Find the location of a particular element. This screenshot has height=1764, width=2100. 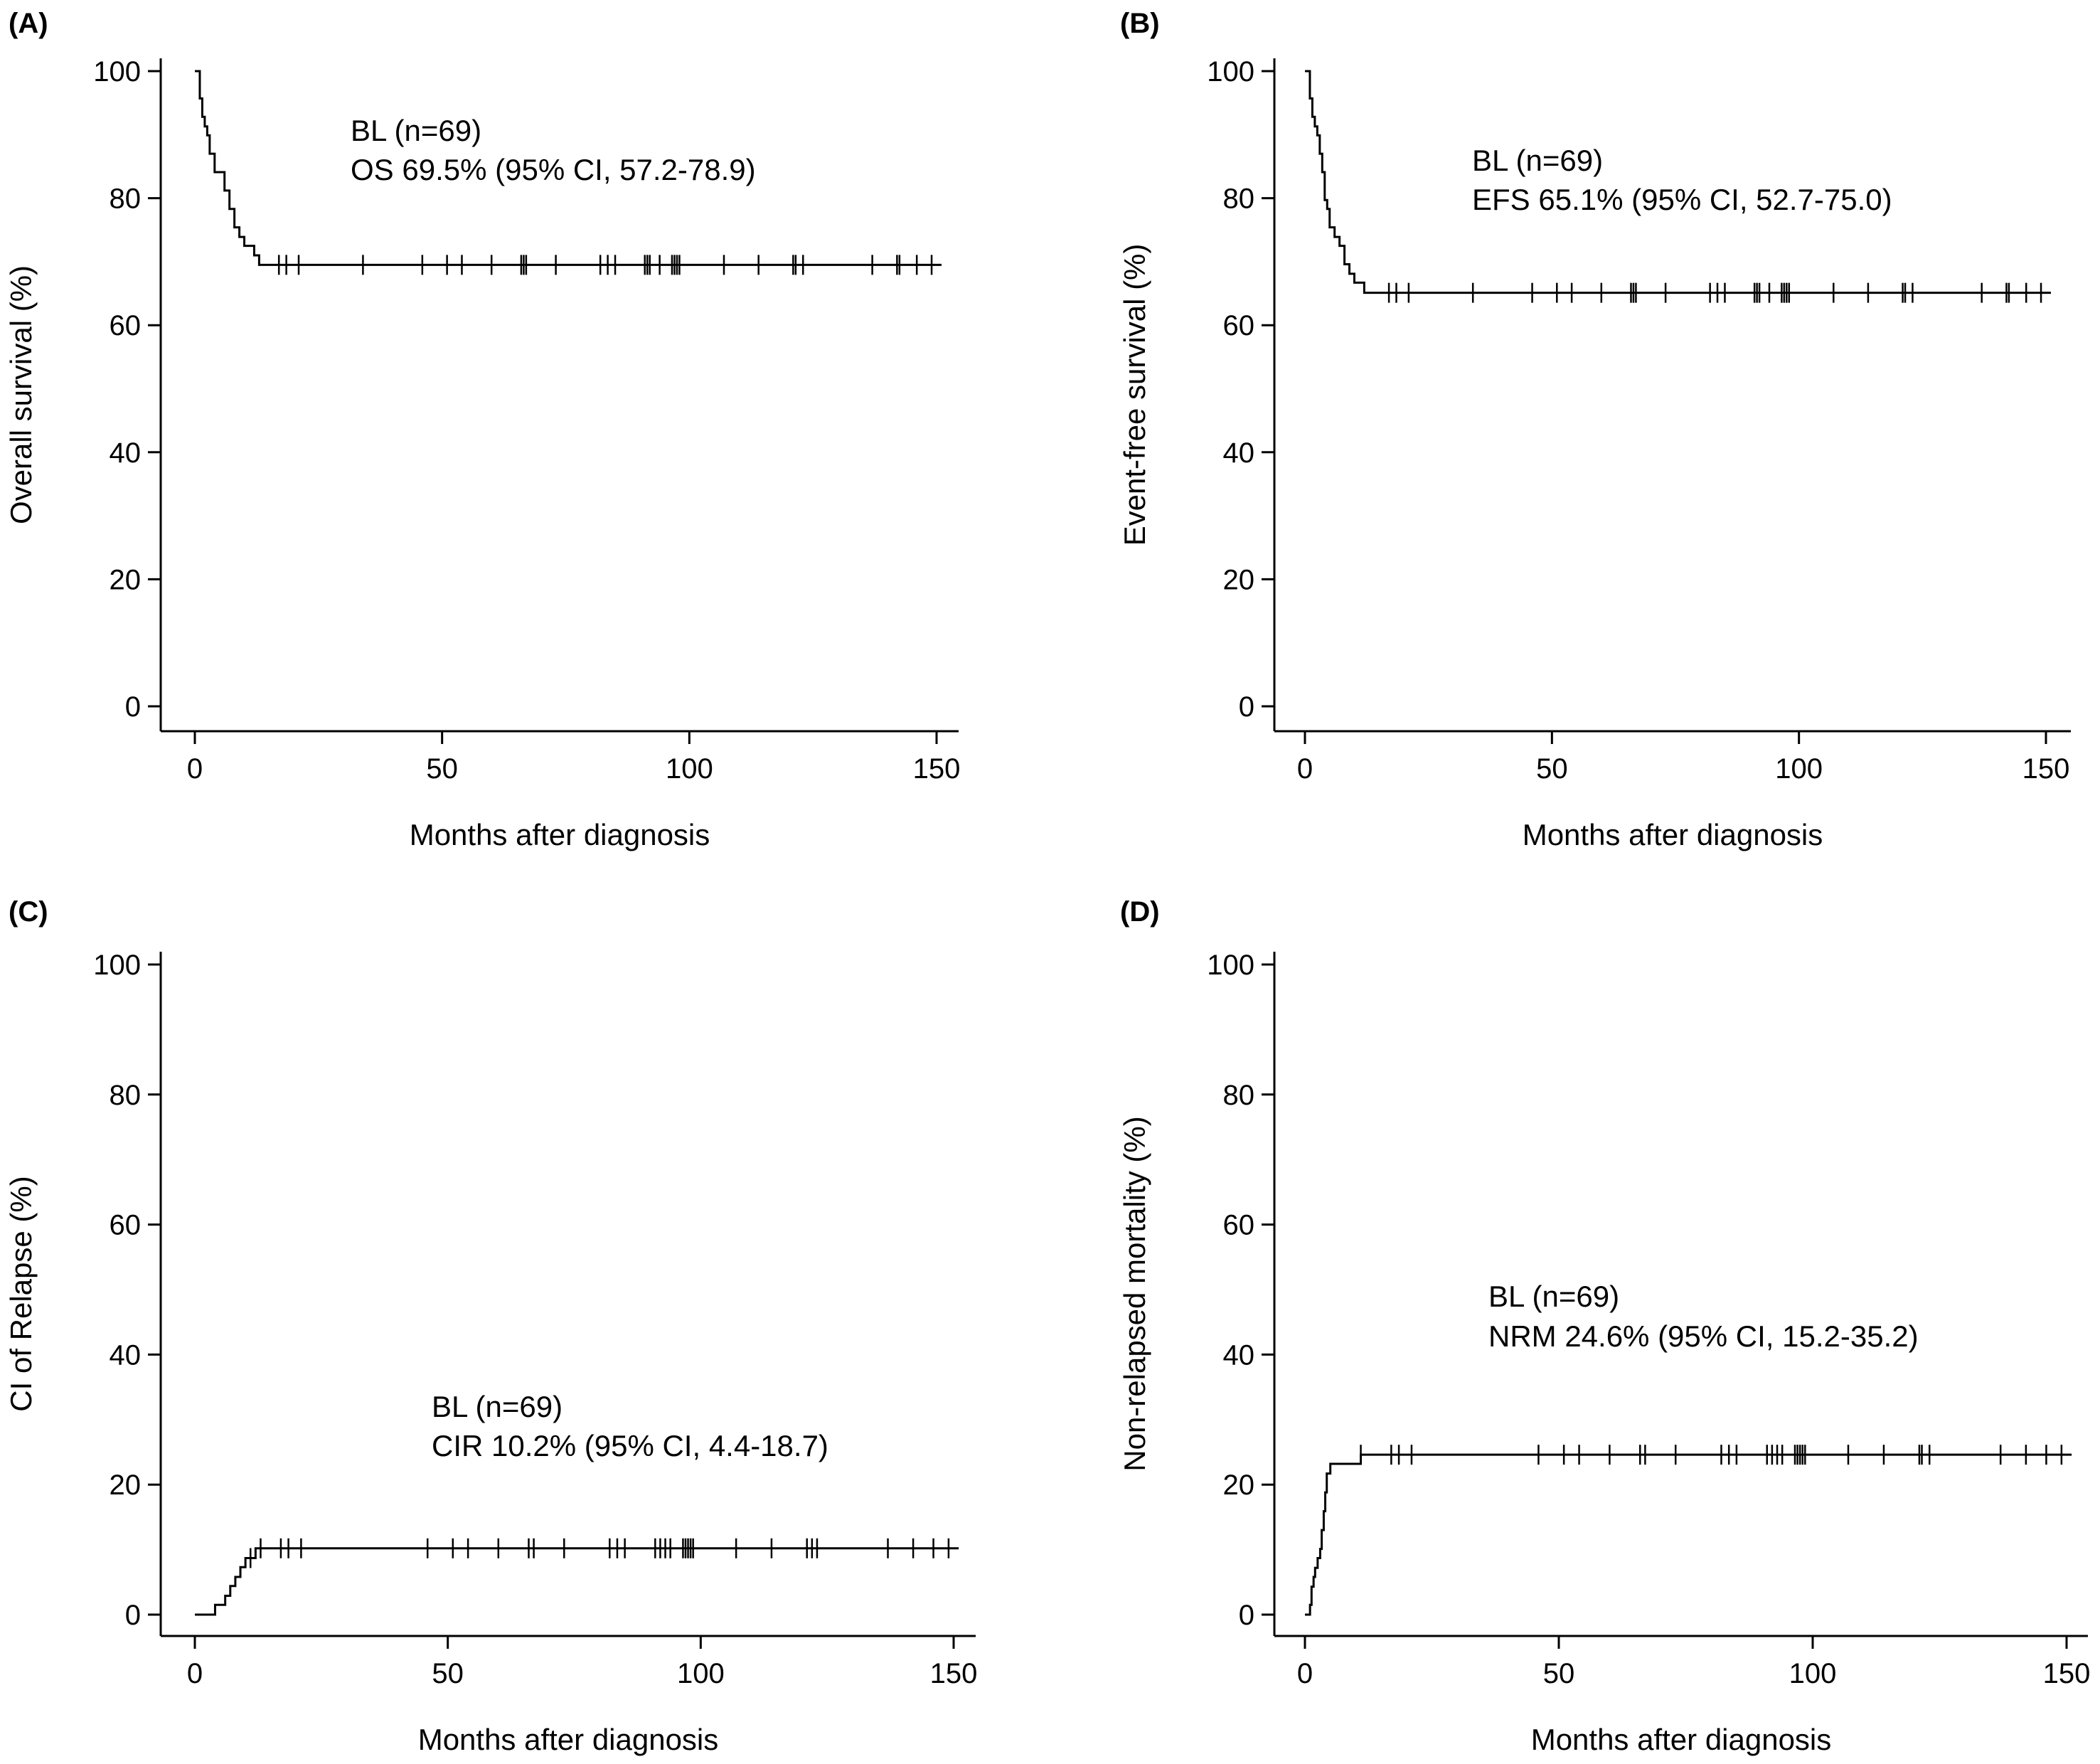

panel-label: (A) is located at coordinates (28, 24).